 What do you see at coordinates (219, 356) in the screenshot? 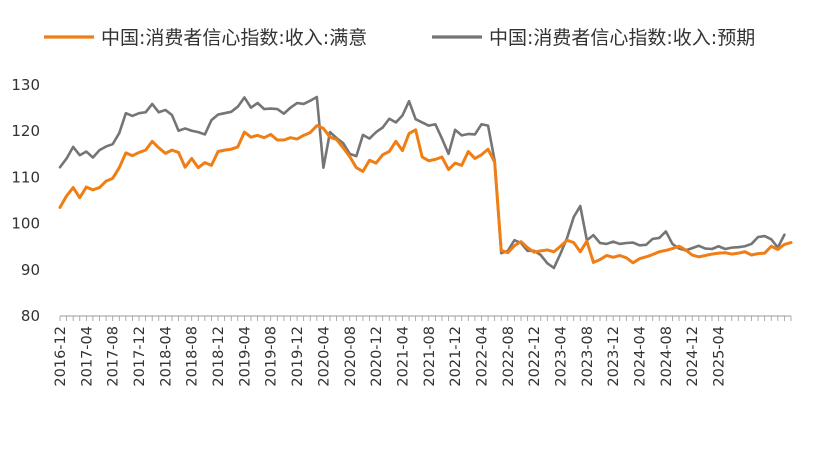
I see `x-tick-label: 2018-12` at bounding box center [219, 356].